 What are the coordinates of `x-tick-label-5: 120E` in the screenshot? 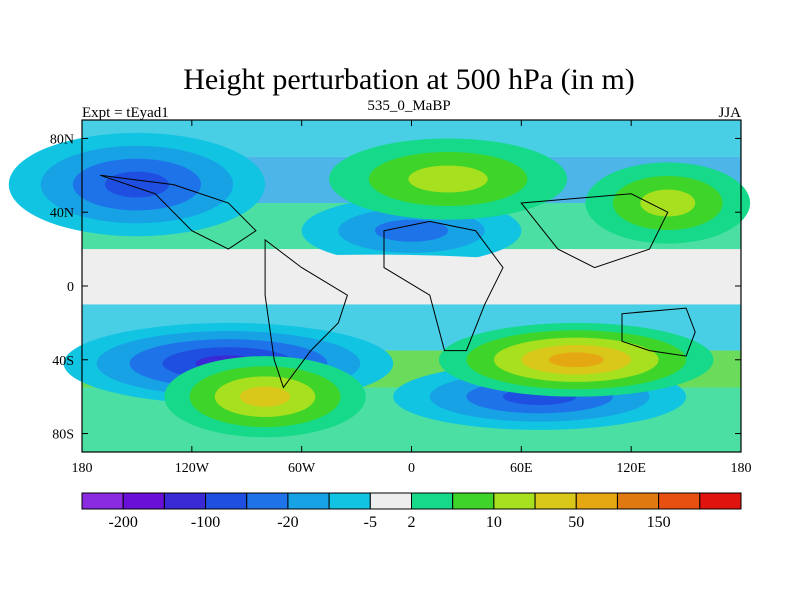 It's located at (631, 468).